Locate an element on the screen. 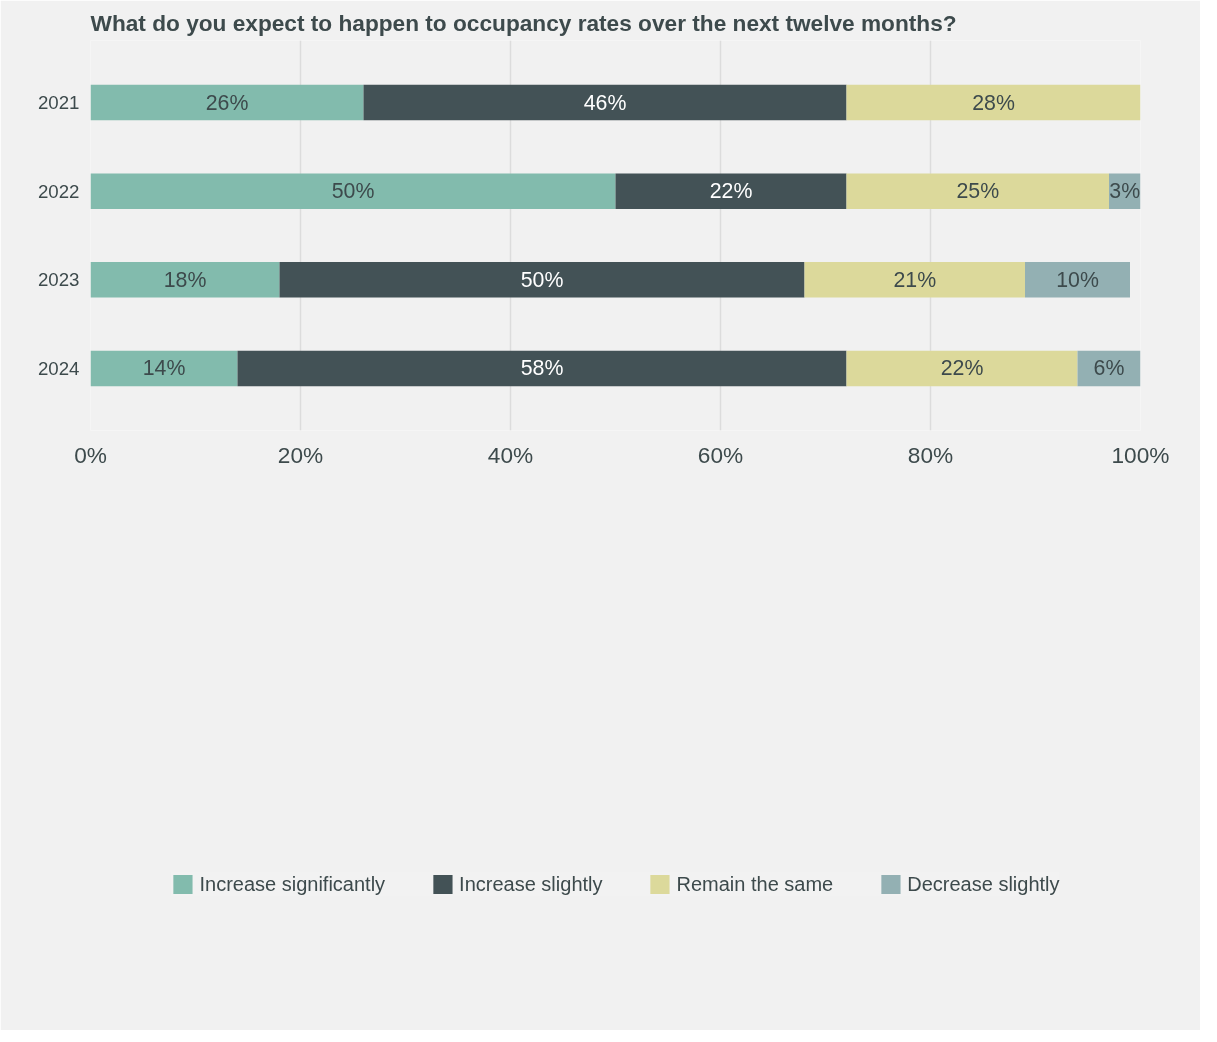 The height and width of the screenshot is (1042, 1217). data-label: 58% is located at coordinates (542, 368).